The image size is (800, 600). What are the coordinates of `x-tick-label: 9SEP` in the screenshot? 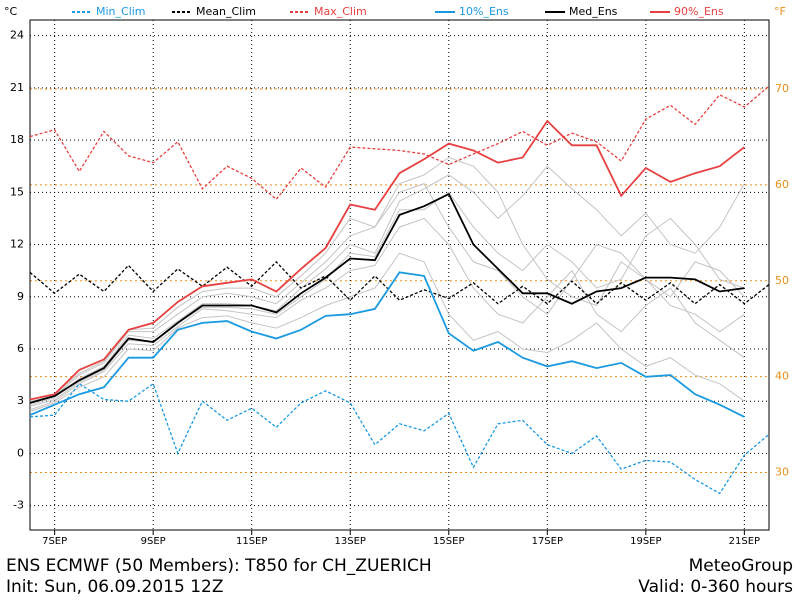 It's located at (153, 541).